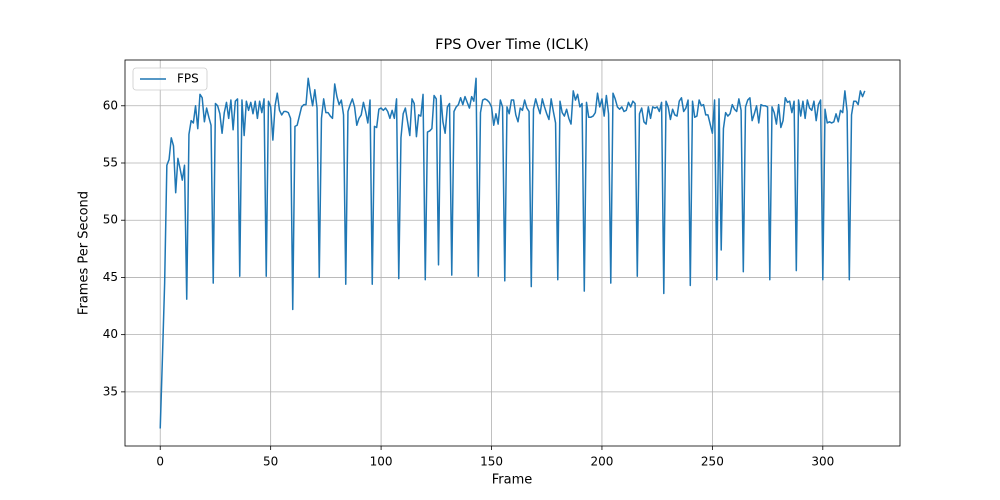 The height and width of the screenshot is (500, 1000). Describe the element at coordinates (110, 105) in the screenshot. I see `y-tick-label: 60` at that location.